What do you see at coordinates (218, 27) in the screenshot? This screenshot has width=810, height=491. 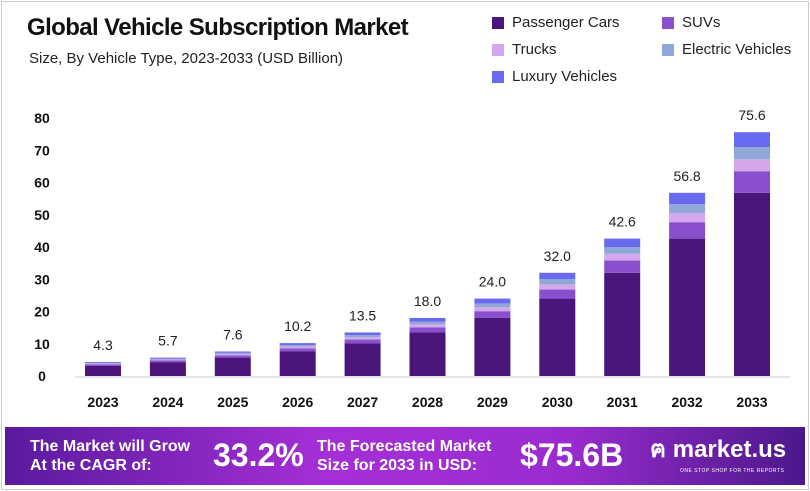 I see `chart-title: Global Vehicle Subscription Market` at bounding box center [218, 27].